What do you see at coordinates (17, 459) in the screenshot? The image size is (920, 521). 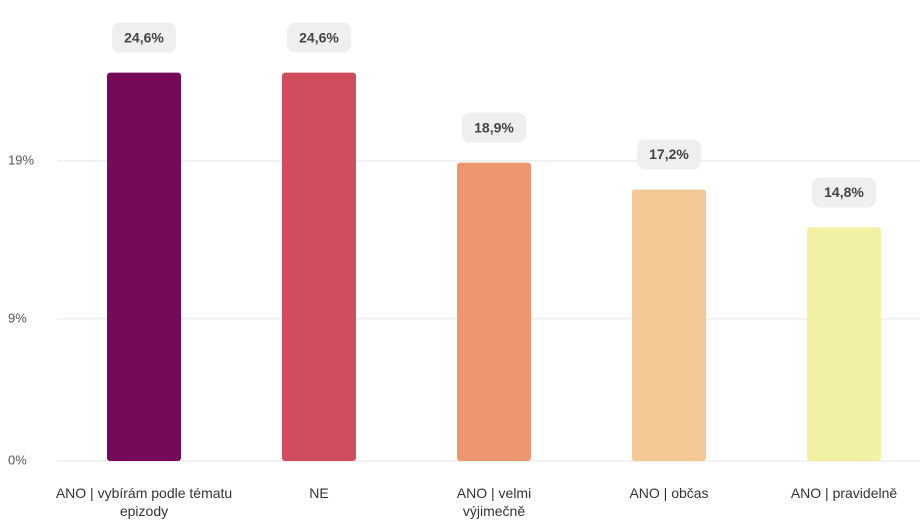 I see `y-tick-label: 0%` at bounding box center [17, 459].